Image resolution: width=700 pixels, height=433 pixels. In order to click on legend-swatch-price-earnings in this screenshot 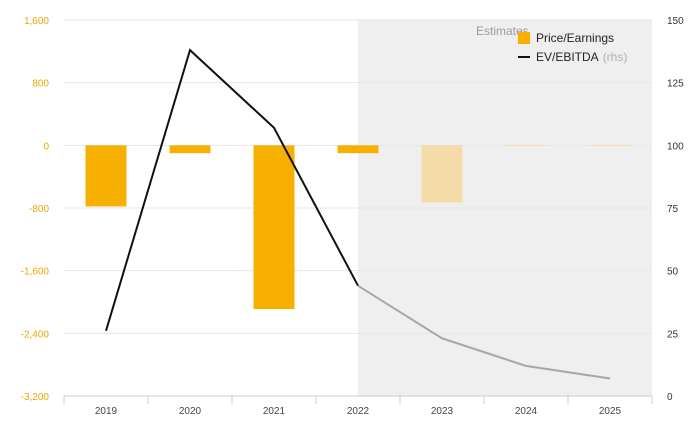, I will do `click(524, 37)`.